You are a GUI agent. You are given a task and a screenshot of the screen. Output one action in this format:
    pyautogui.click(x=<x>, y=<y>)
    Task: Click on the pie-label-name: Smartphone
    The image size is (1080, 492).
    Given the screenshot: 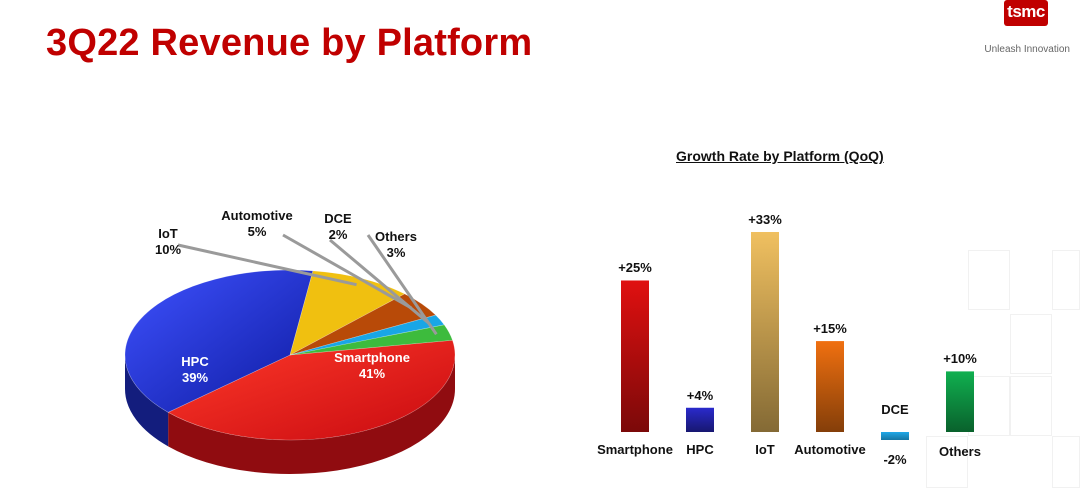 What is the action you would take?
    pyautogui.click(x=372, y=357)
    